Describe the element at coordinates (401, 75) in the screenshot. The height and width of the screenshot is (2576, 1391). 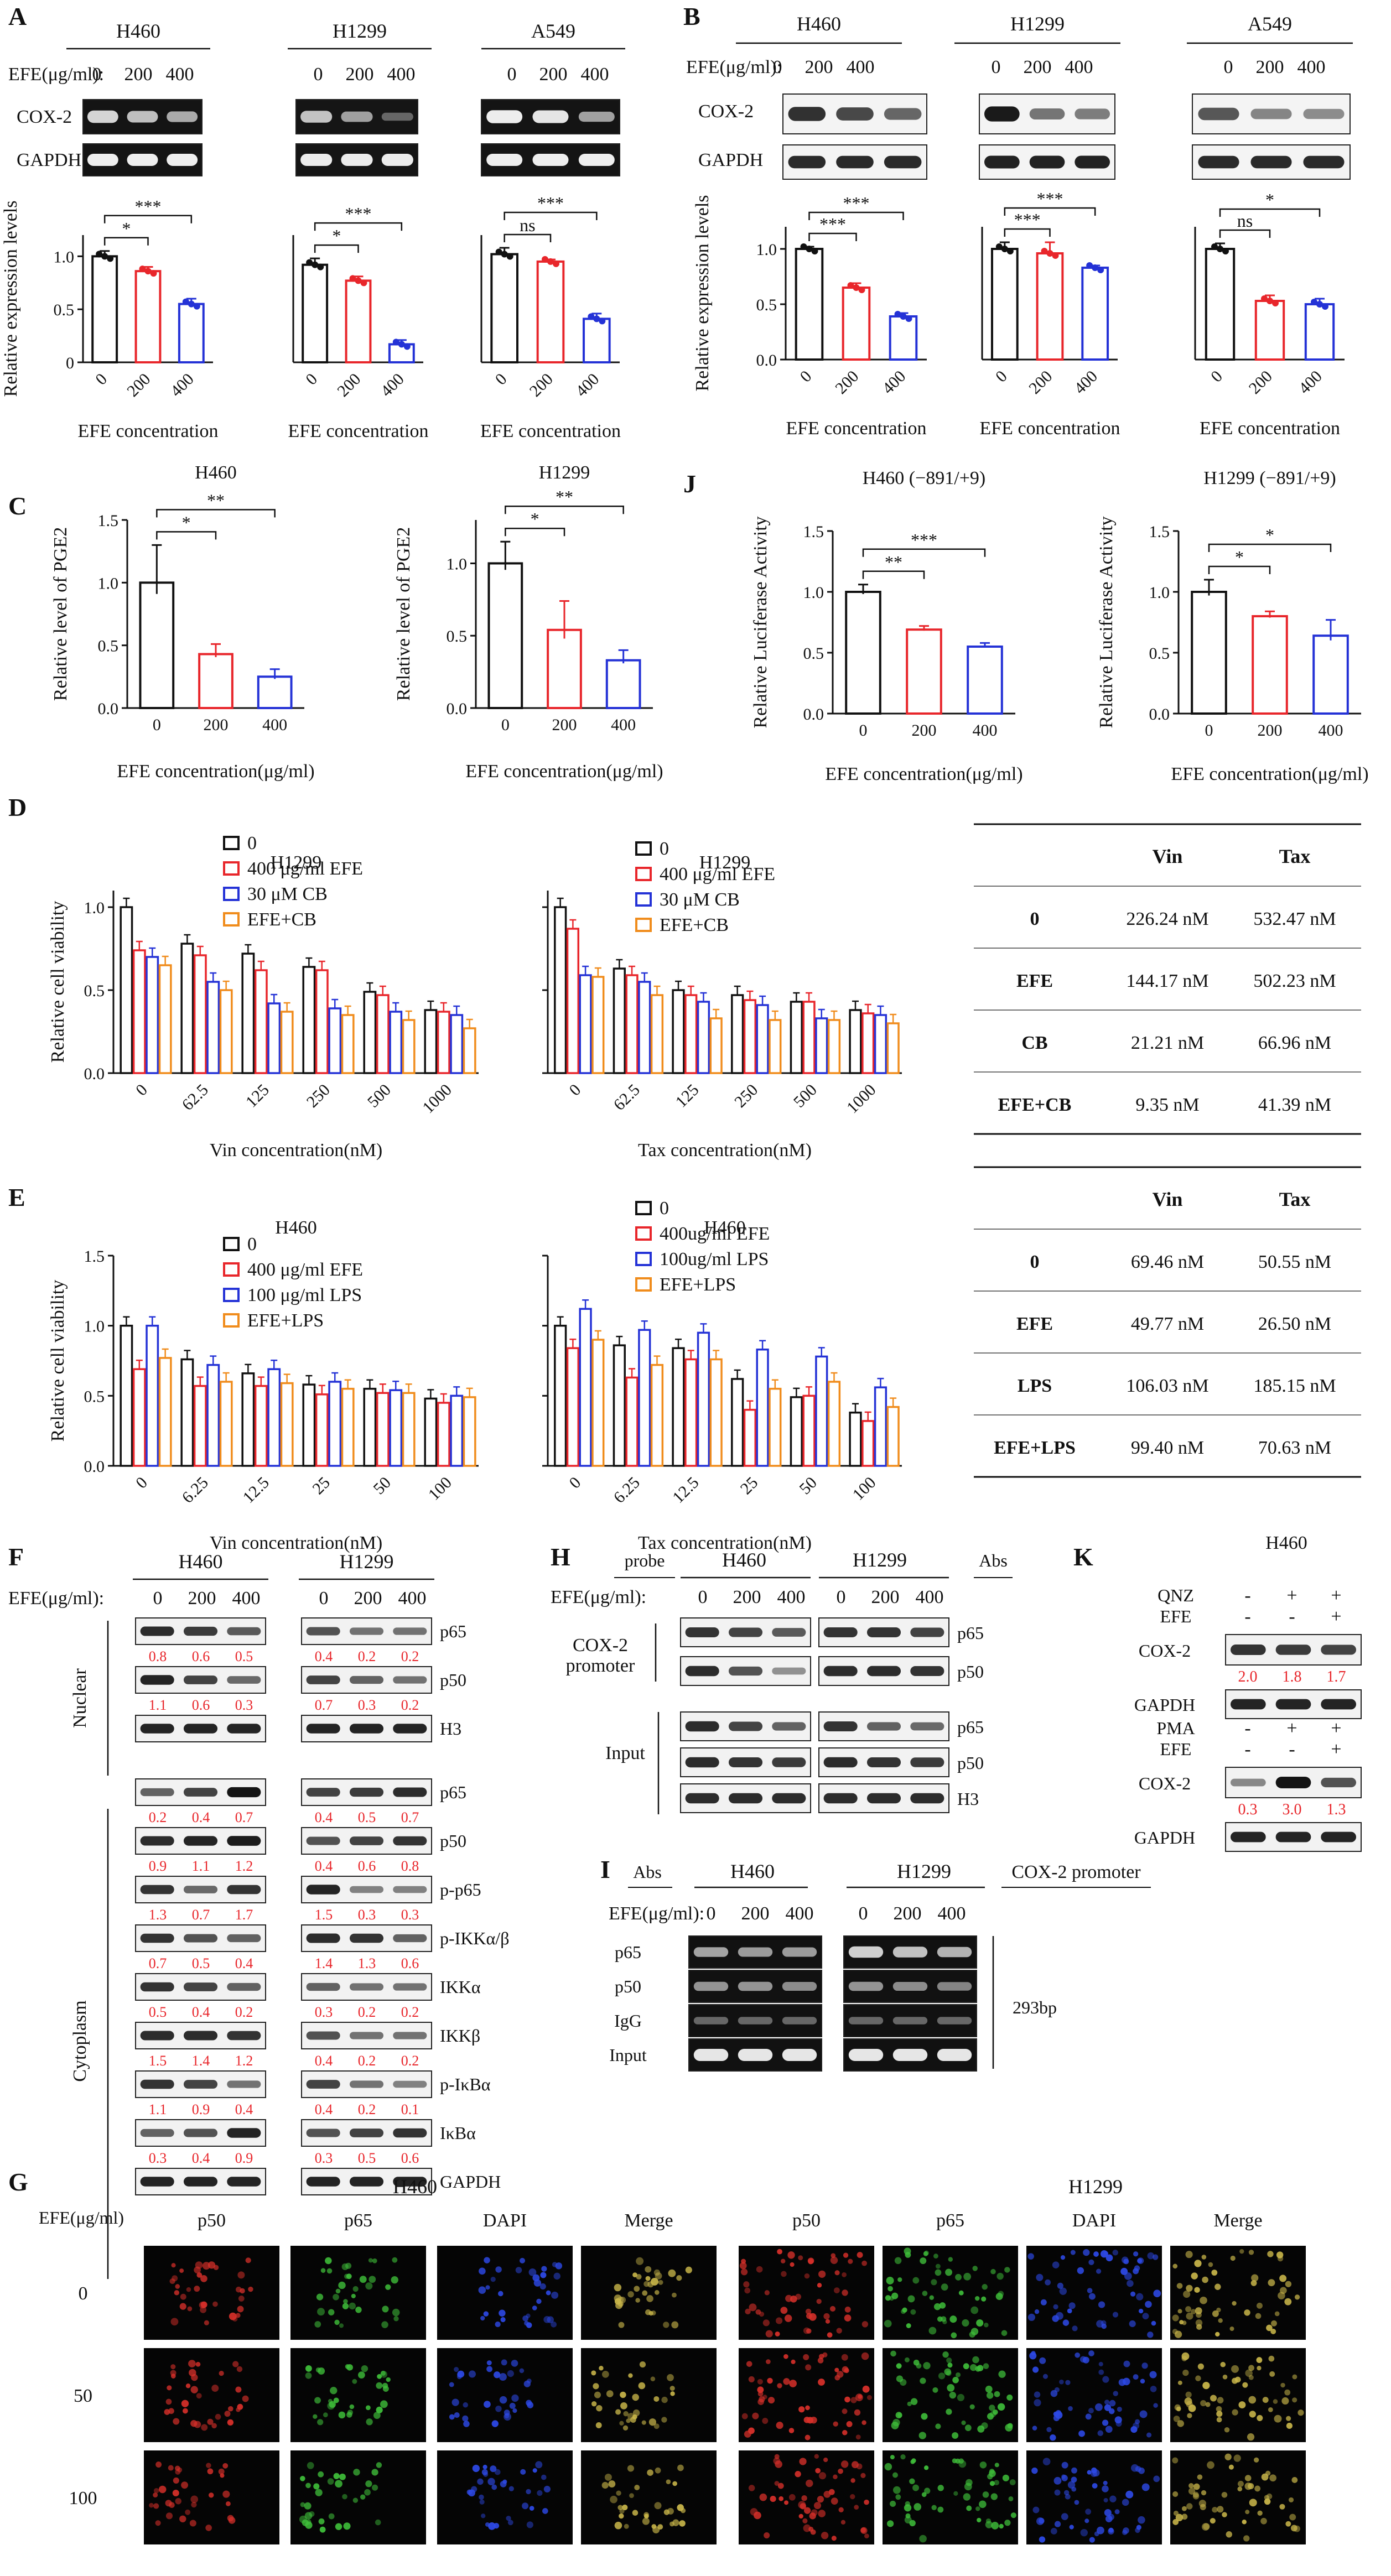
I see `dose-label: 400` at that location.